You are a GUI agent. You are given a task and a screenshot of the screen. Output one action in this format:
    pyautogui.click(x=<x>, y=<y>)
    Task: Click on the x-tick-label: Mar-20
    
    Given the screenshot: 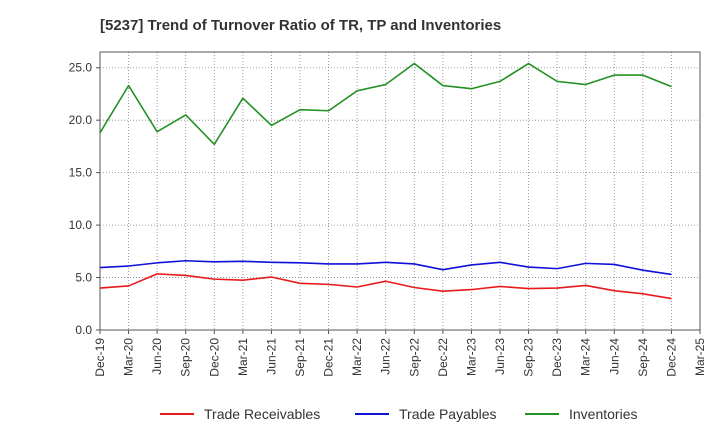 What is the action you would take?
    pyautogui.click(x=129, y=357)
    